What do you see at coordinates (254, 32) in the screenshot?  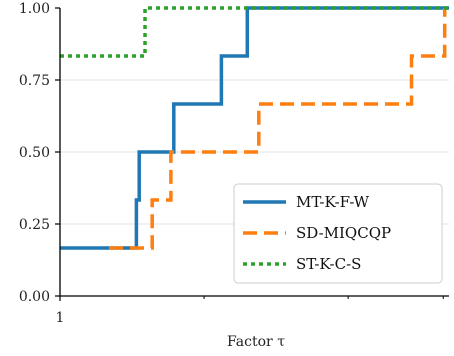 I see `series-line-st-k-c-s` at bounding box center [254, 32].